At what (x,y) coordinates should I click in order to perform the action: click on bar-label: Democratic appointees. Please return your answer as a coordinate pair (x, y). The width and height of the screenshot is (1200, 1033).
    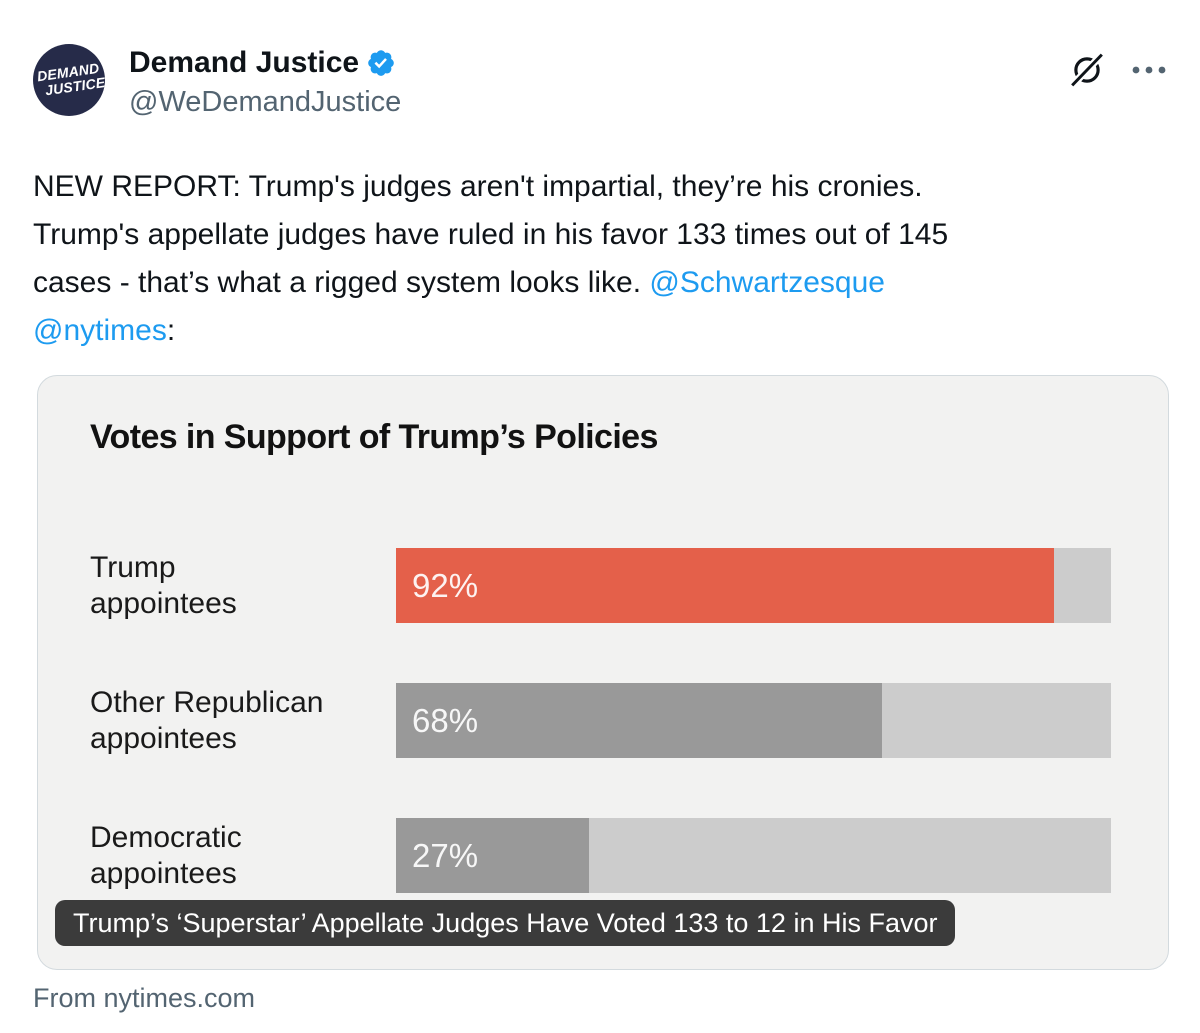
    Looking at the image, I should click on (166, 855).